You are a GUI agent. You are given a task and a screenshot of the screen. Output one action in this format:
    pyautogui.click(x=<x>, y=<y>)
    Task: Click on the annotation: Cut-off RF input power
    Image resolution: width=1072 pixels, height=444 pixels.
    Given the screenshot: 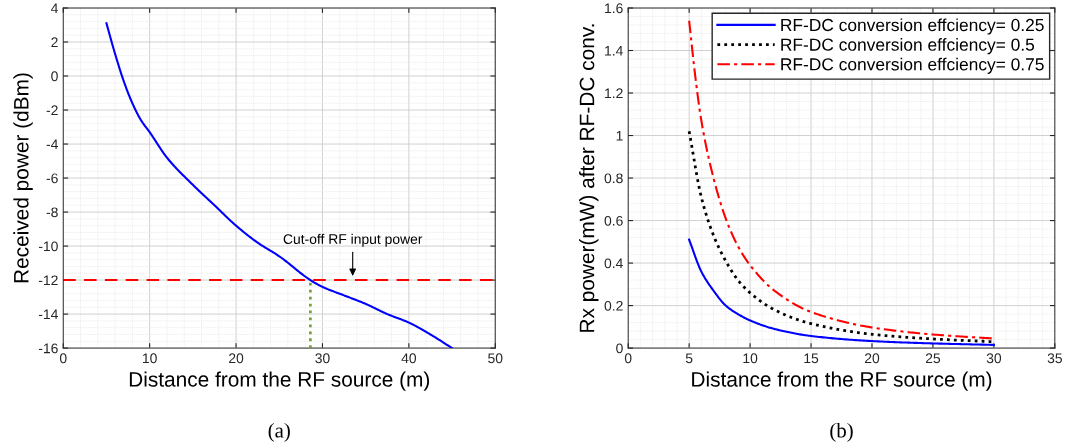 What is the action you would take?
    pyautogui.click(x=353, y=240)
    